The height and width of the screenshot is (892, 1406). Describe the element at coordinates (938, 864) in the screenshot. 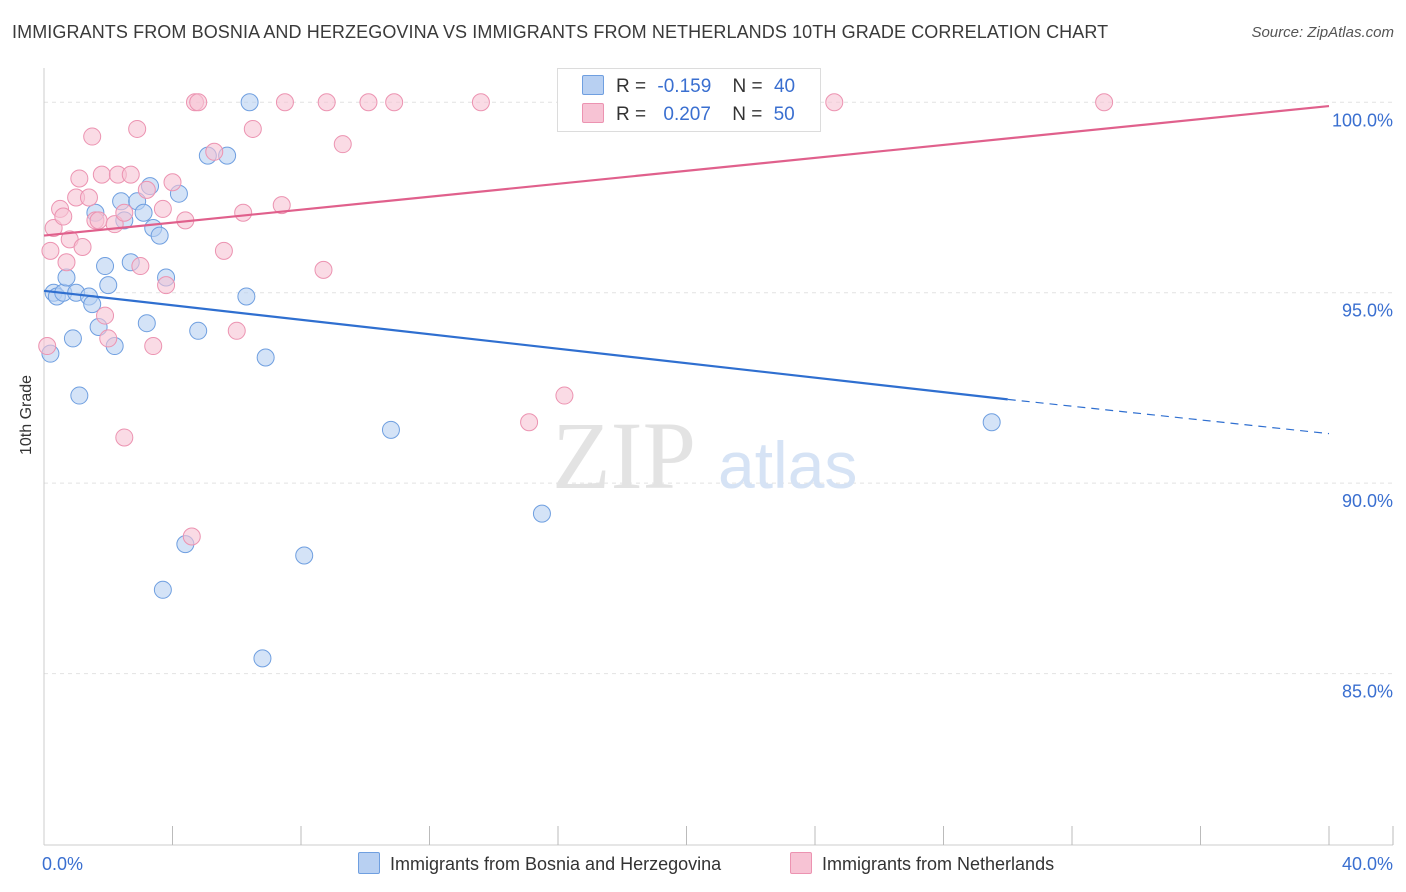

I see `bottom-legend-label-netherlands: Immigrants from Netherlands` at that location.